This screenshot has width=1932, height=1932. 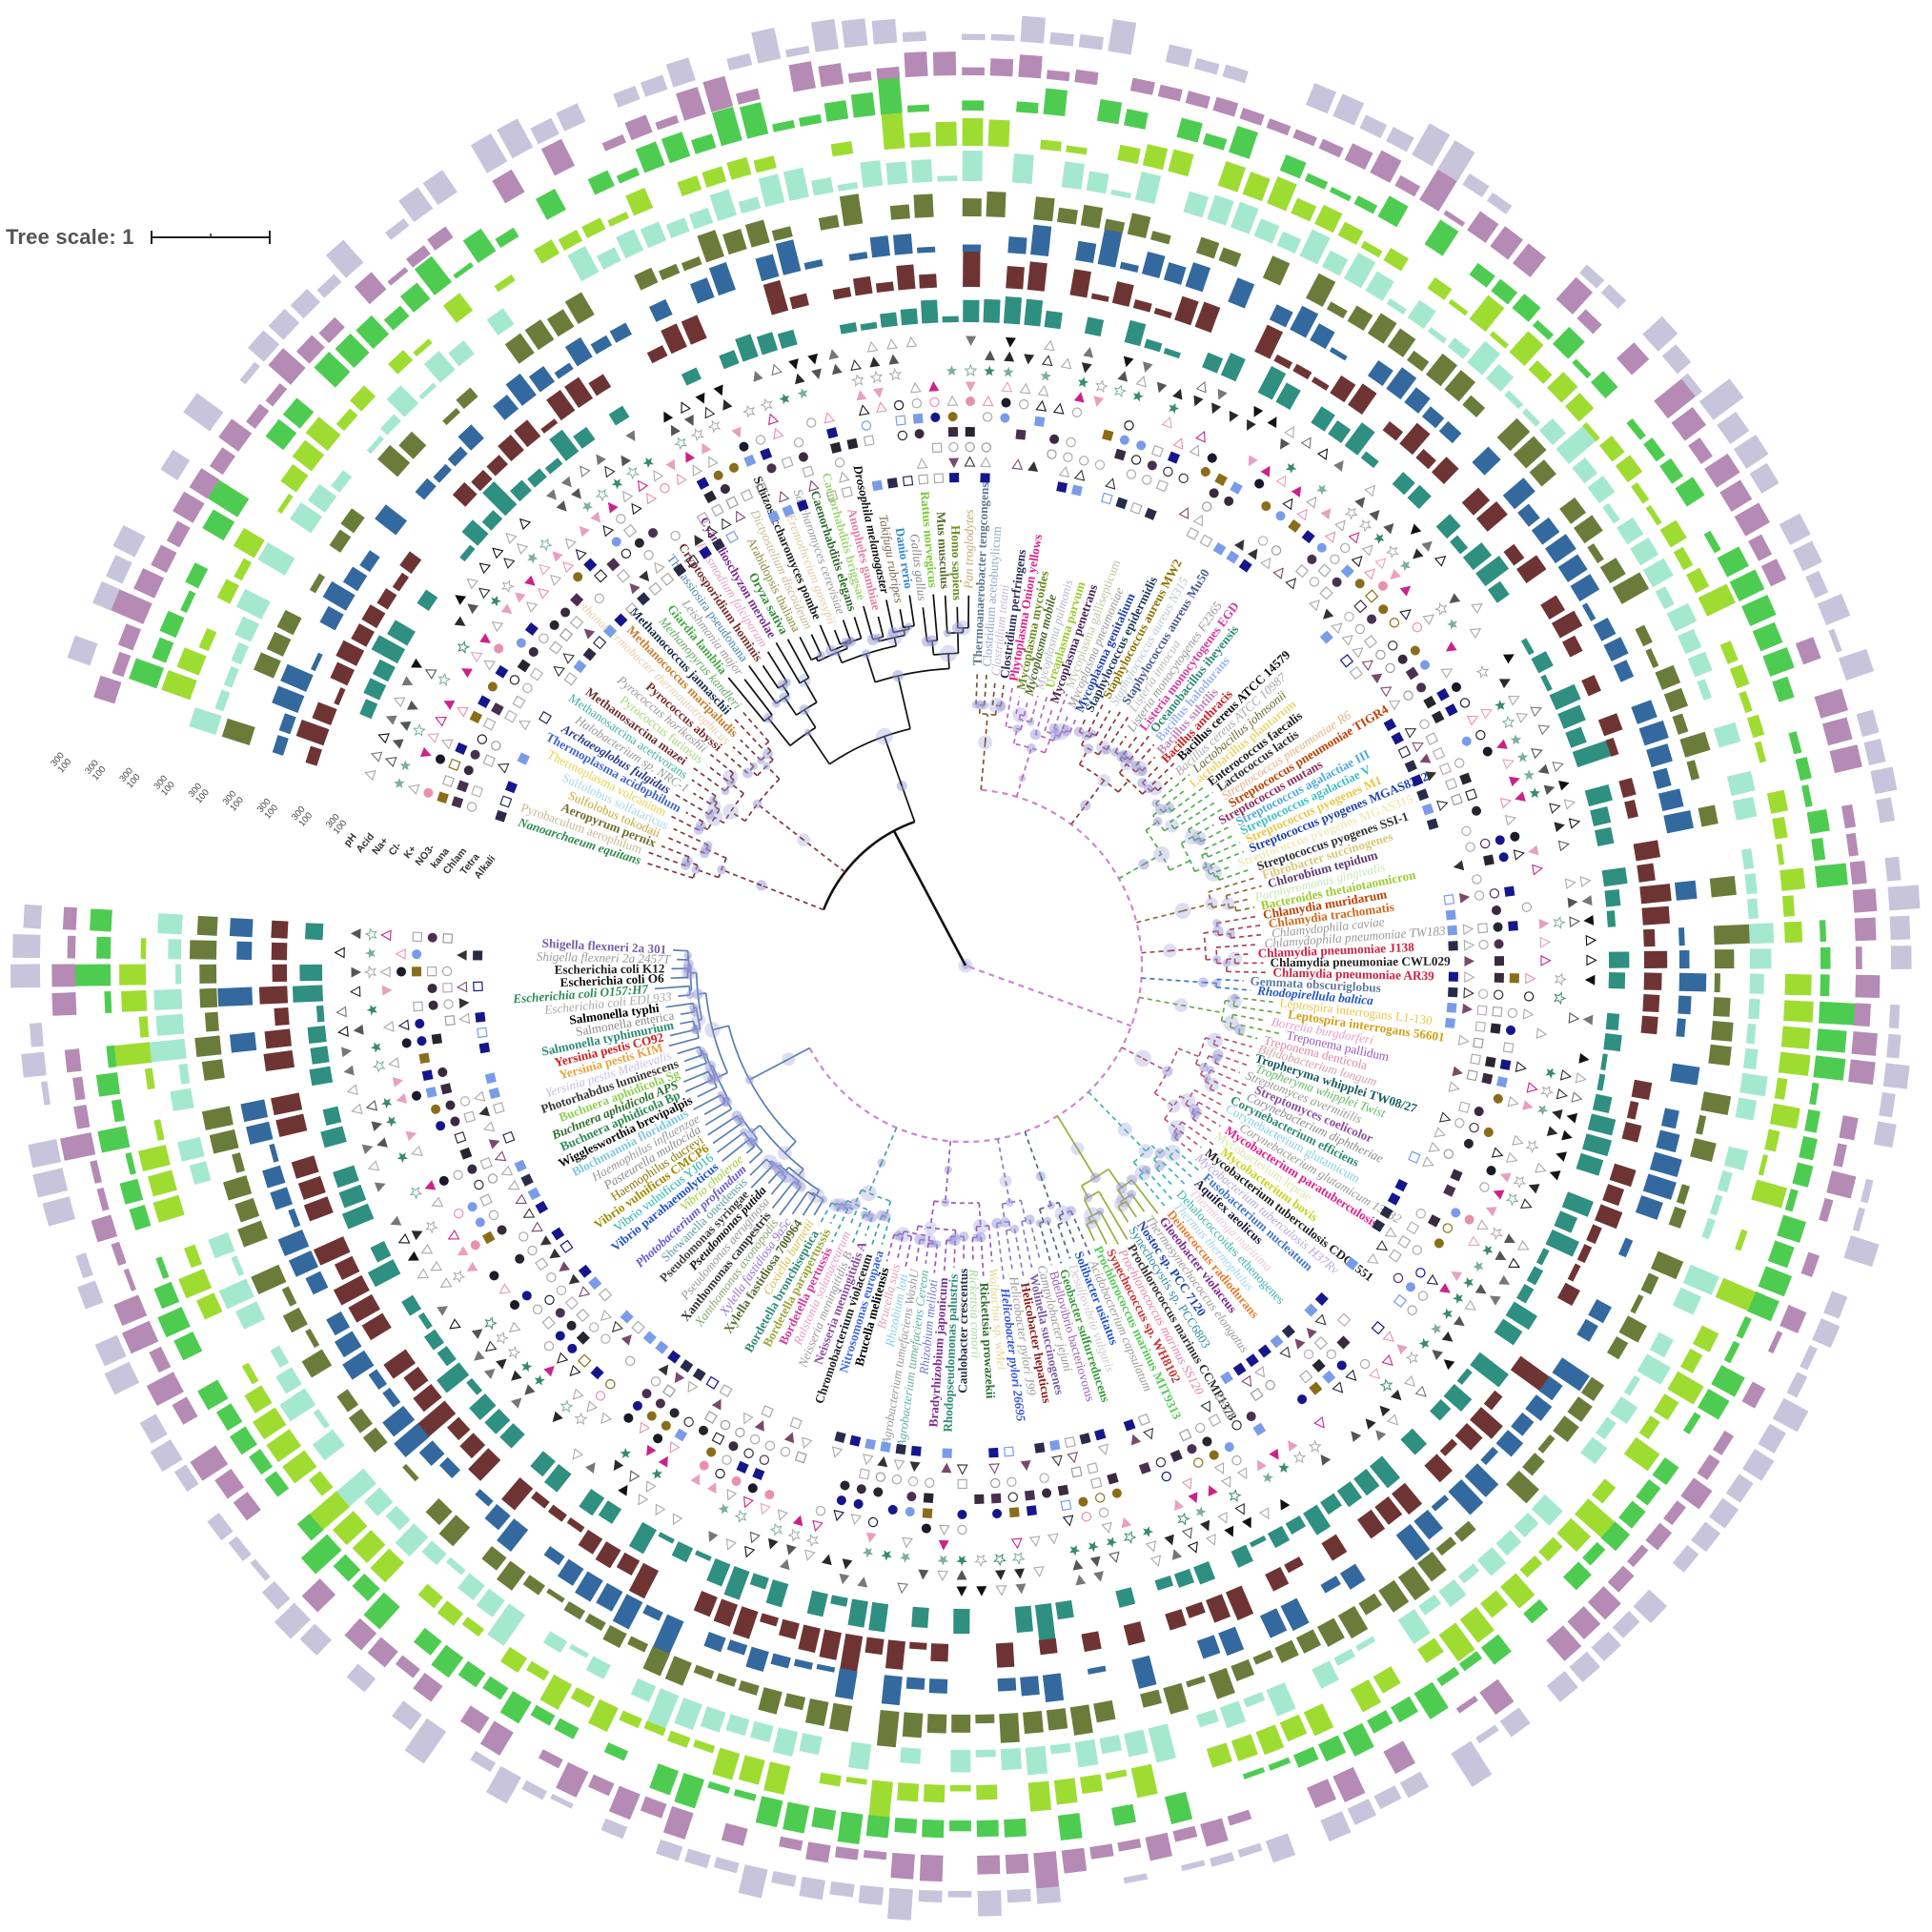 I want to click on species-label: Shigella flexneri 2a 2457T, so click(x=604, y=958).